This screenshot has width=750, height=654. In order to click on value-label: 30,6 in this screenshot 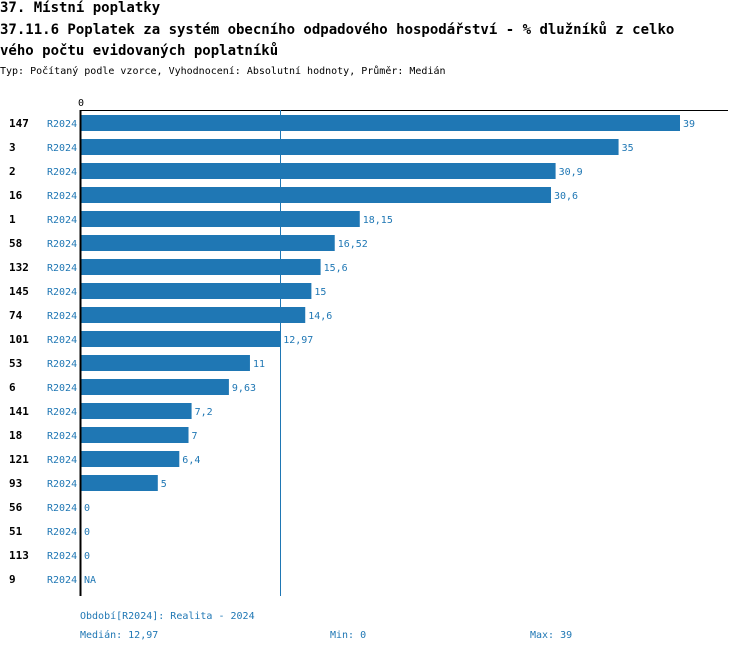, I will do `click(566, 196)`.